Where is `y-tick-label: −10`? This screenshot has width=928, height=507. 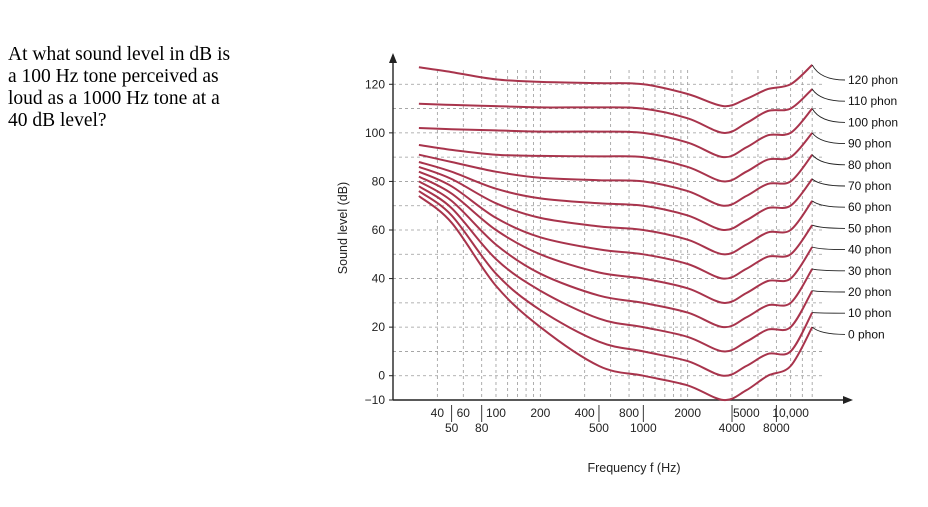 y-tick-label: −10 is located at coordinates (375, 400).